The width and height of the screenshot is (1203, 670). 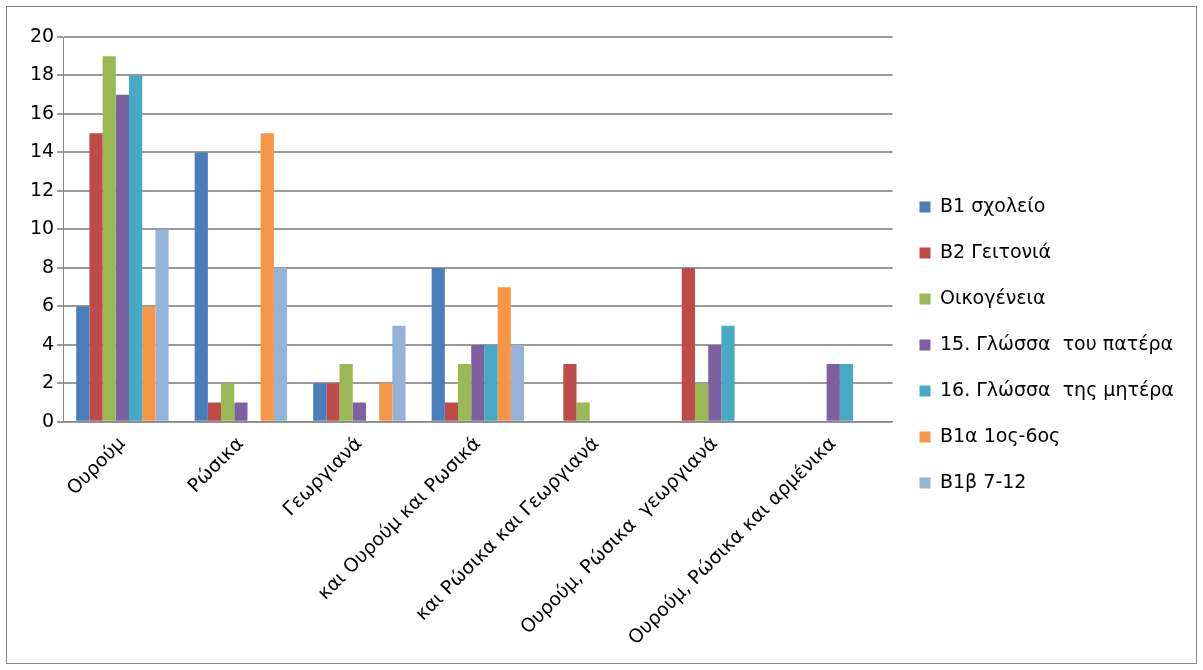 I want to click on legend-label: Οικογένεια, so click(x=993, y=296).